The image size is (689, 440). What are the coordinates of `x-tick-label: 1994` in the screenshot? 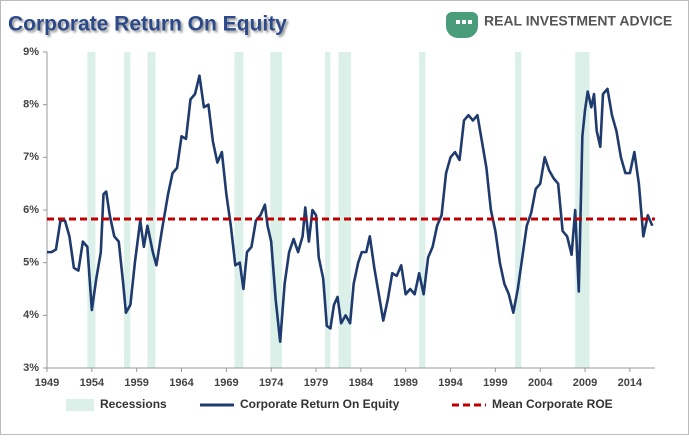 It's located at (450, 383).